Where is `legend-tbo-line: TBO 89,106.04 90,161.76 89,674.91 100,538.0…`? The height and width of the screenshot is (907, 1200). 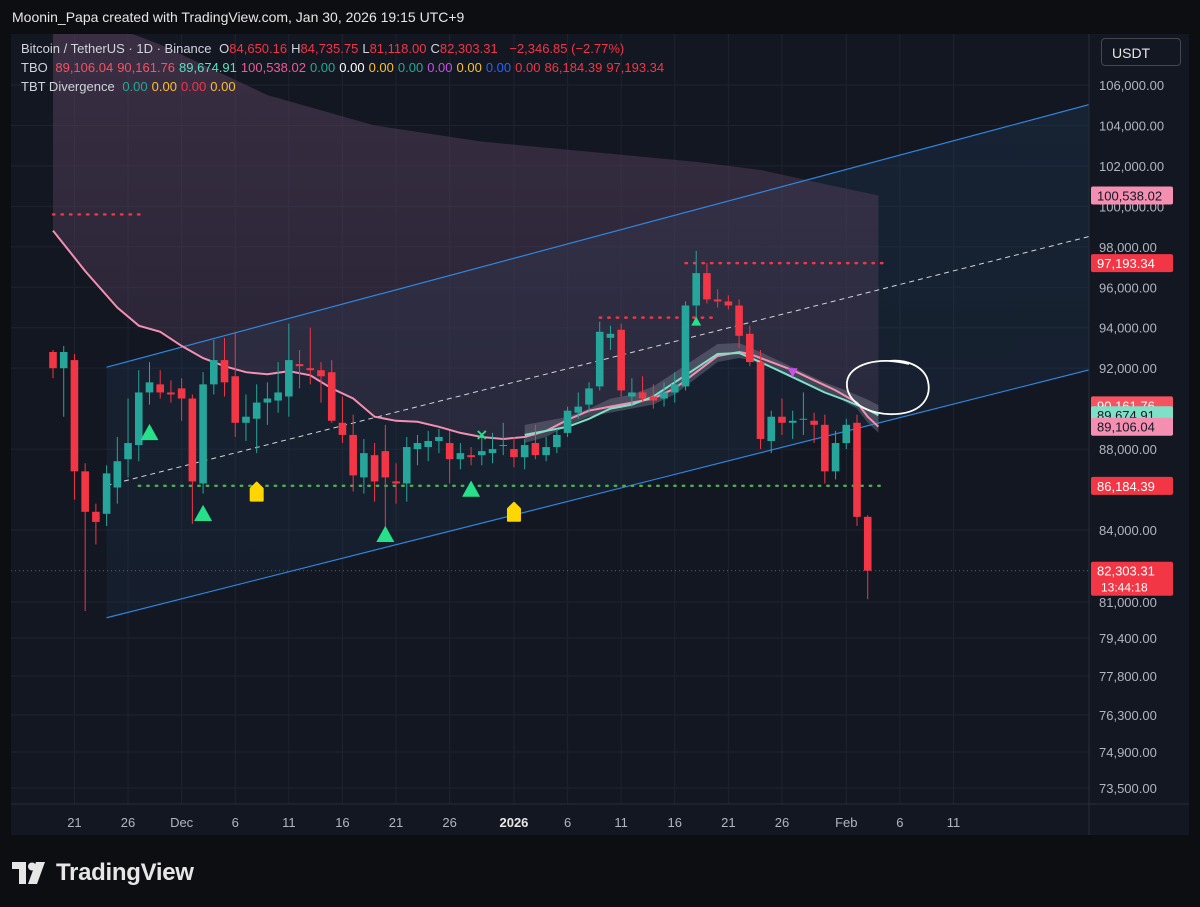 legend-tbo-line: TBO 89,106.04 90,161.76 89,674.91 100,538.0… is located at coordinates (346, 67).